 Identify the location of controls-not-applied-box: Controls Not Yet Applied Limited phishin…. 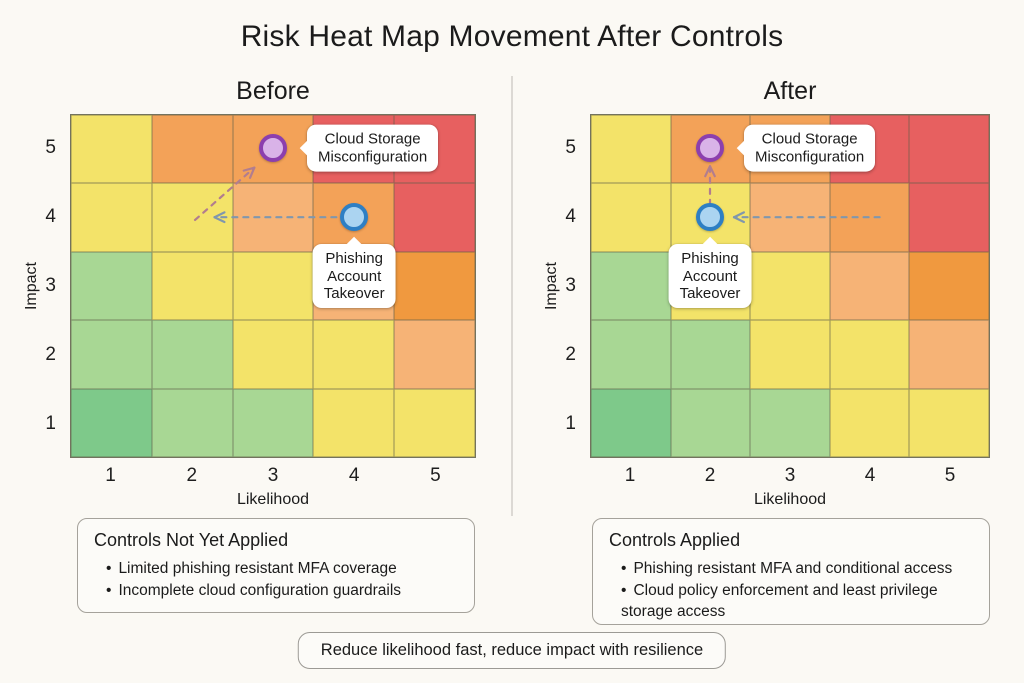
(276, 565).